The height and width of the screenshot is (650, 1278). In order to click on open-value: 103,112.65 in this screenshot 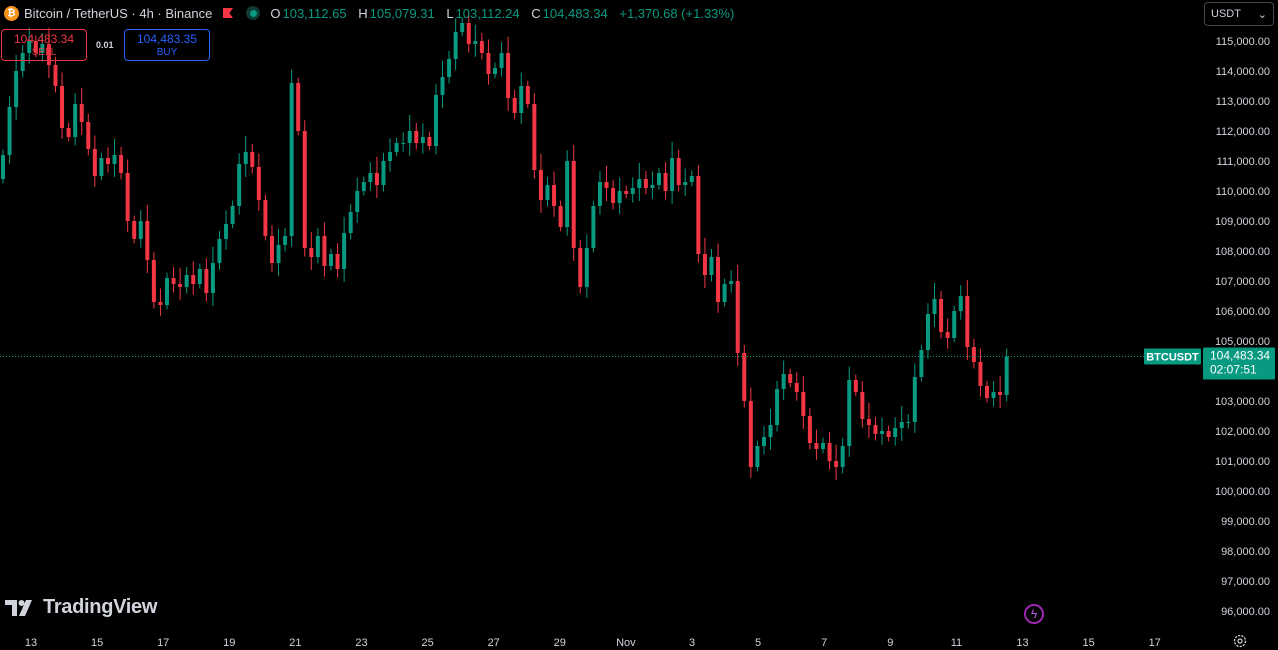, I will do `click(314, 13)`.